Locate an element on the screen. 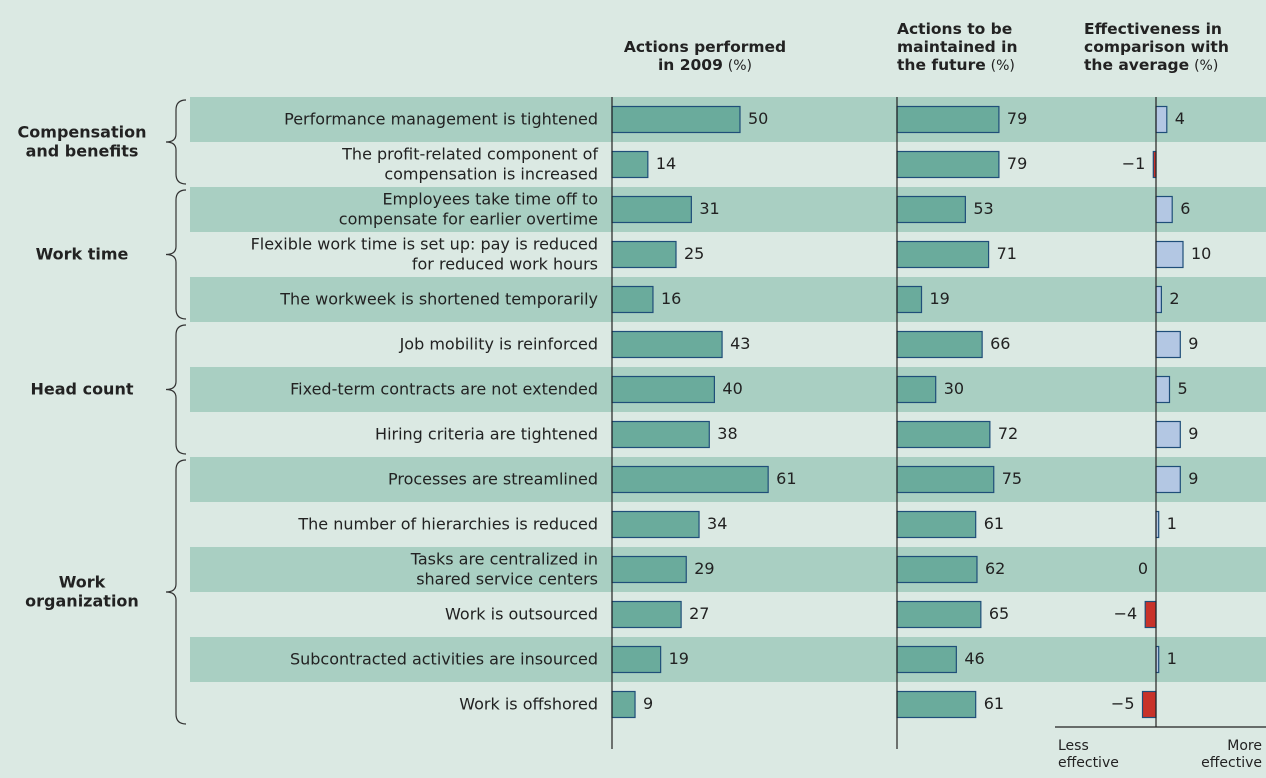 The height and width of the screenshot is (778, 1266). value-label: 5 is located at coordinates (1183, 388).